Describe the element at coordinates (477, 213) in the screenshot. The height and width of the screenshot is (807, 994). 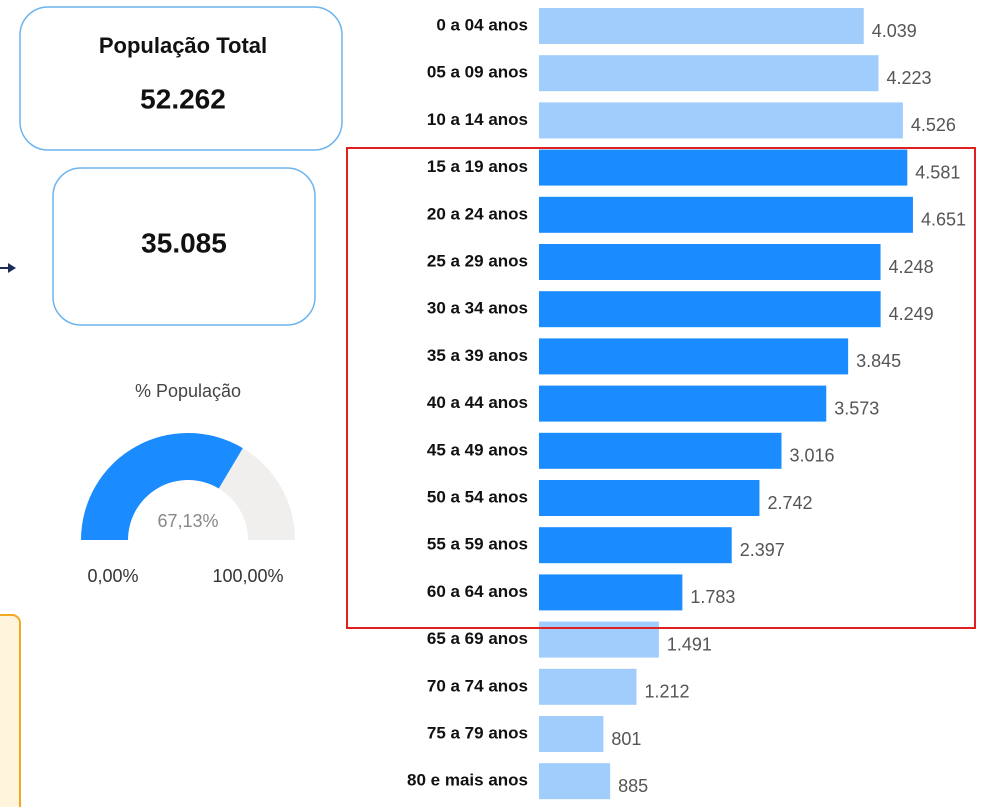
I see `category-label: 20 a 24 anos` at that location.